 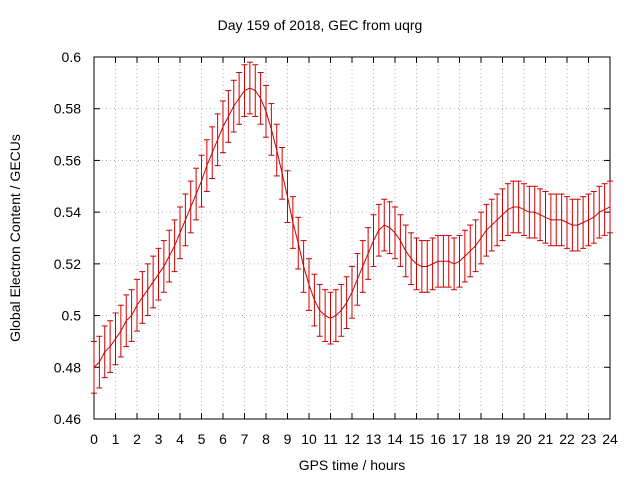 What do you see at coordinates (159, 439) in the screenshot?
I see `x-tick-label: 3` at bounding box center [159, 439].